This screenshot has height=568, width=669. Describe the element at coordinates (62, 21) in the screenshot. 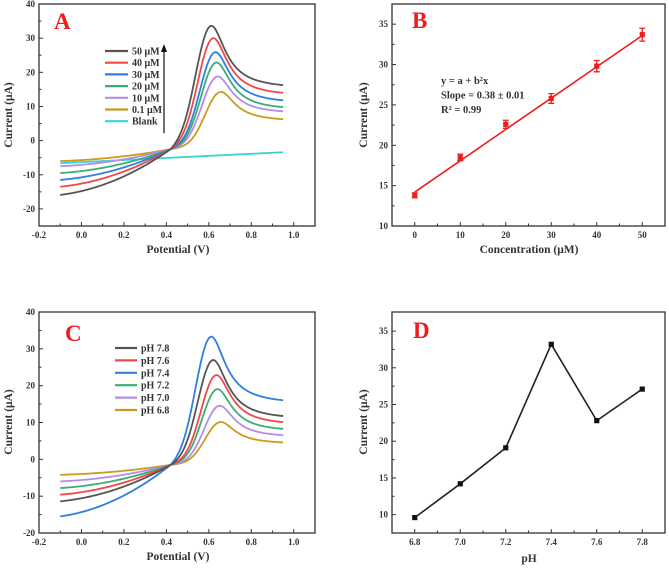

I see `panel-label: A` at that location.